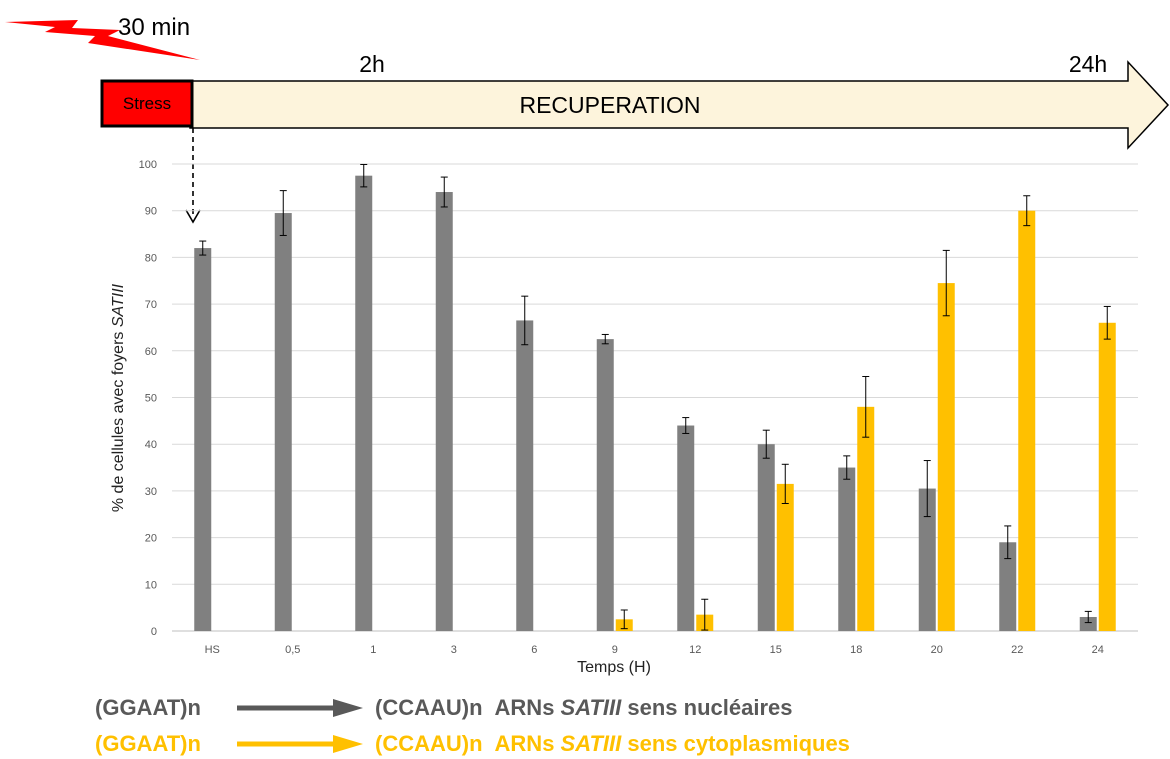 The width and height of the screenshot is (1170, 759). I want to click on bar-nuclear-0,5, so click(283, 422).